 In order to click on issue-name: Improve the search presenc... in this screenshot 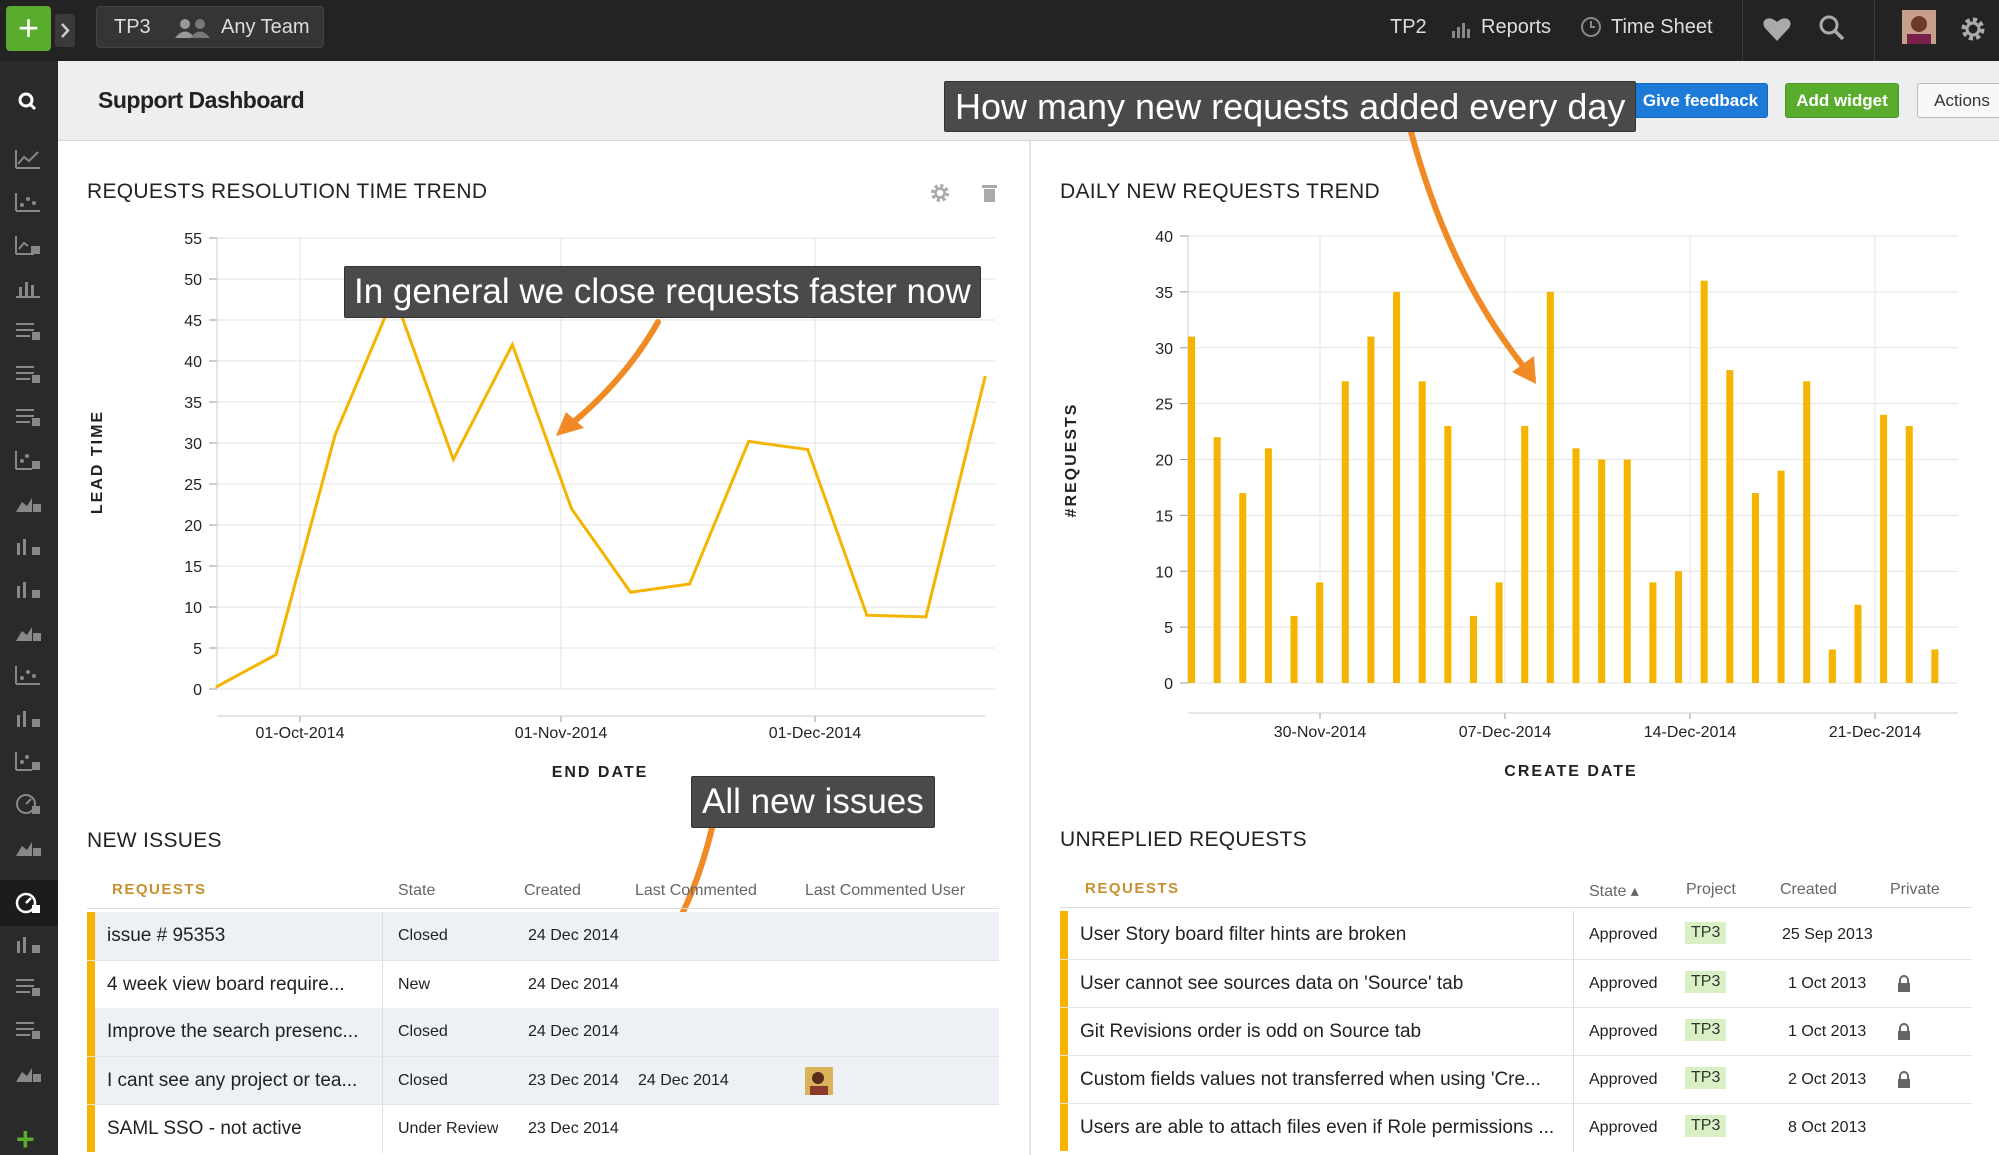, I will do `click(233, 1031)`.